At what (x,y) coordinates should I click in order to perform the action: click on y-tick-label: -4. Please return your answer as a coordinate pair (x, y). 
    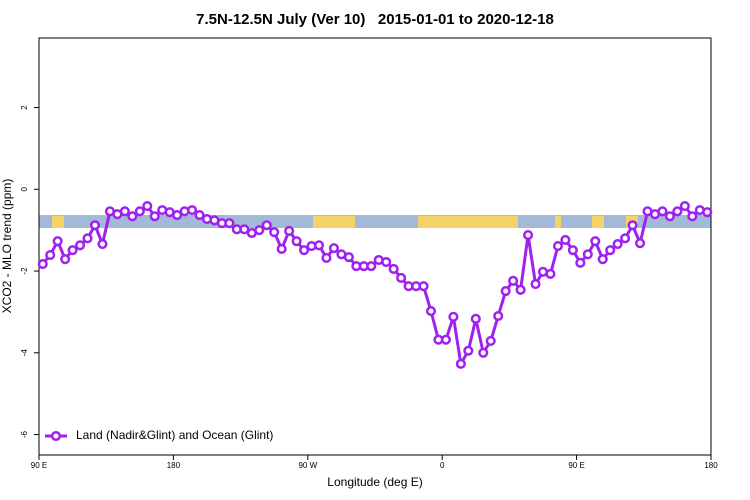
    Looking at the image, I should click on (24, 353).